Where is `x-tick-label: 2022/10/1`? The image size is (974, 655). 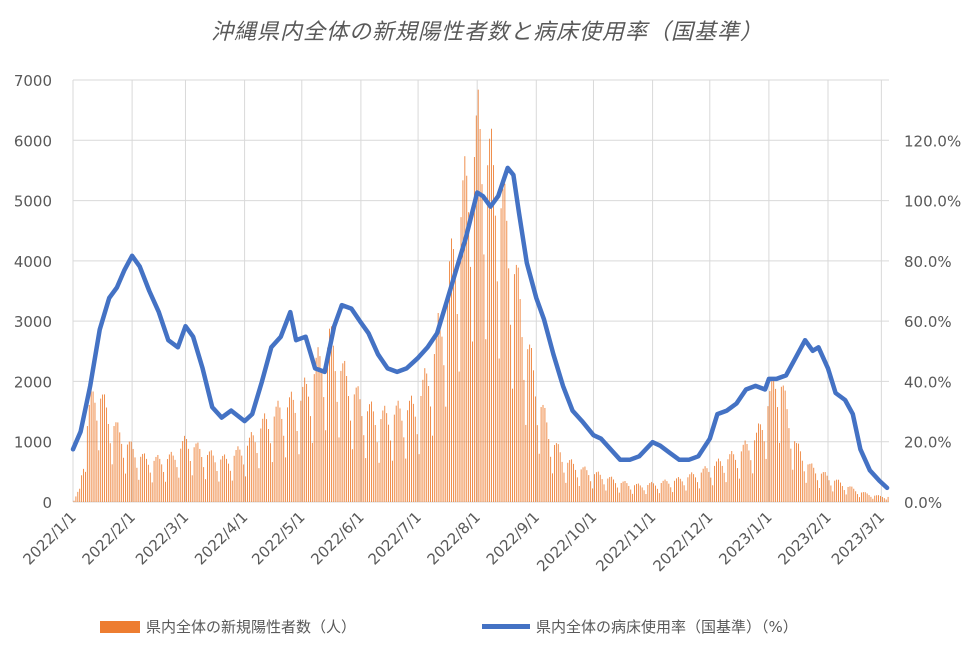
x-tick-label: 2022/10/1 is located at coordinates (566, 541).